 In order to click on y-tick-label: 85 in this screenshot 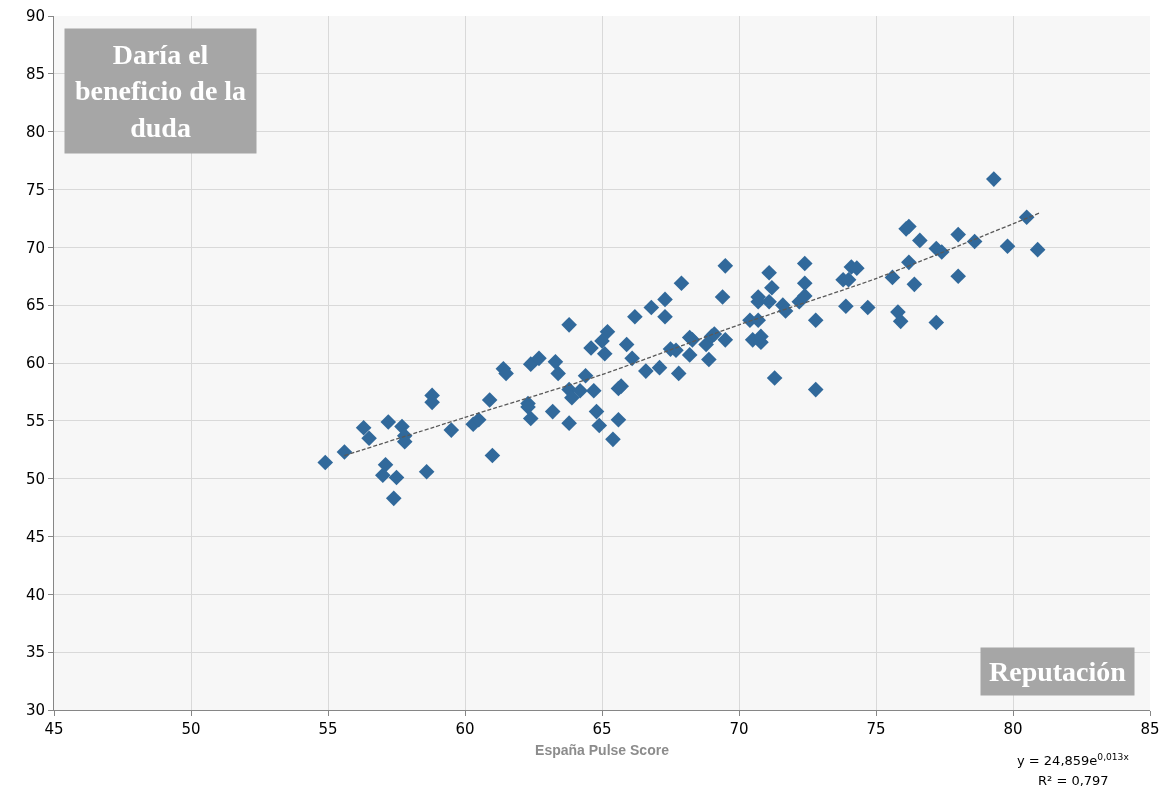, I will do `click(35, 74)`.